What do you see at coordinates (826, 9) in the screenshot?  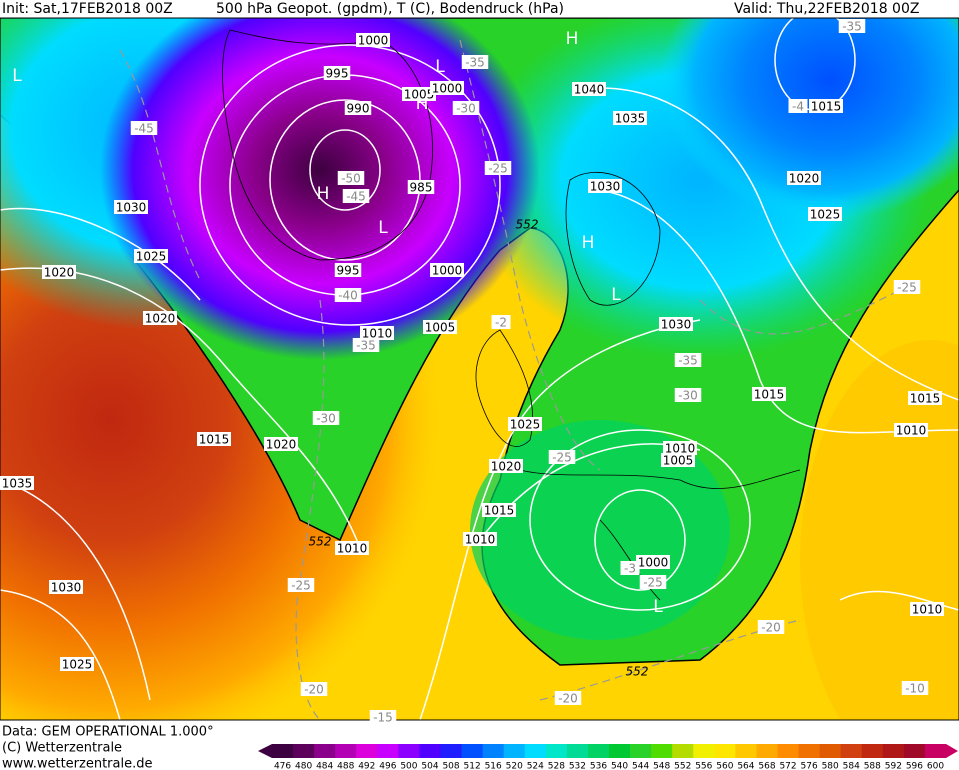 I see `valid-time: Valid: Thu,22FEB2018 00Z` at bounding box center [826, 9].